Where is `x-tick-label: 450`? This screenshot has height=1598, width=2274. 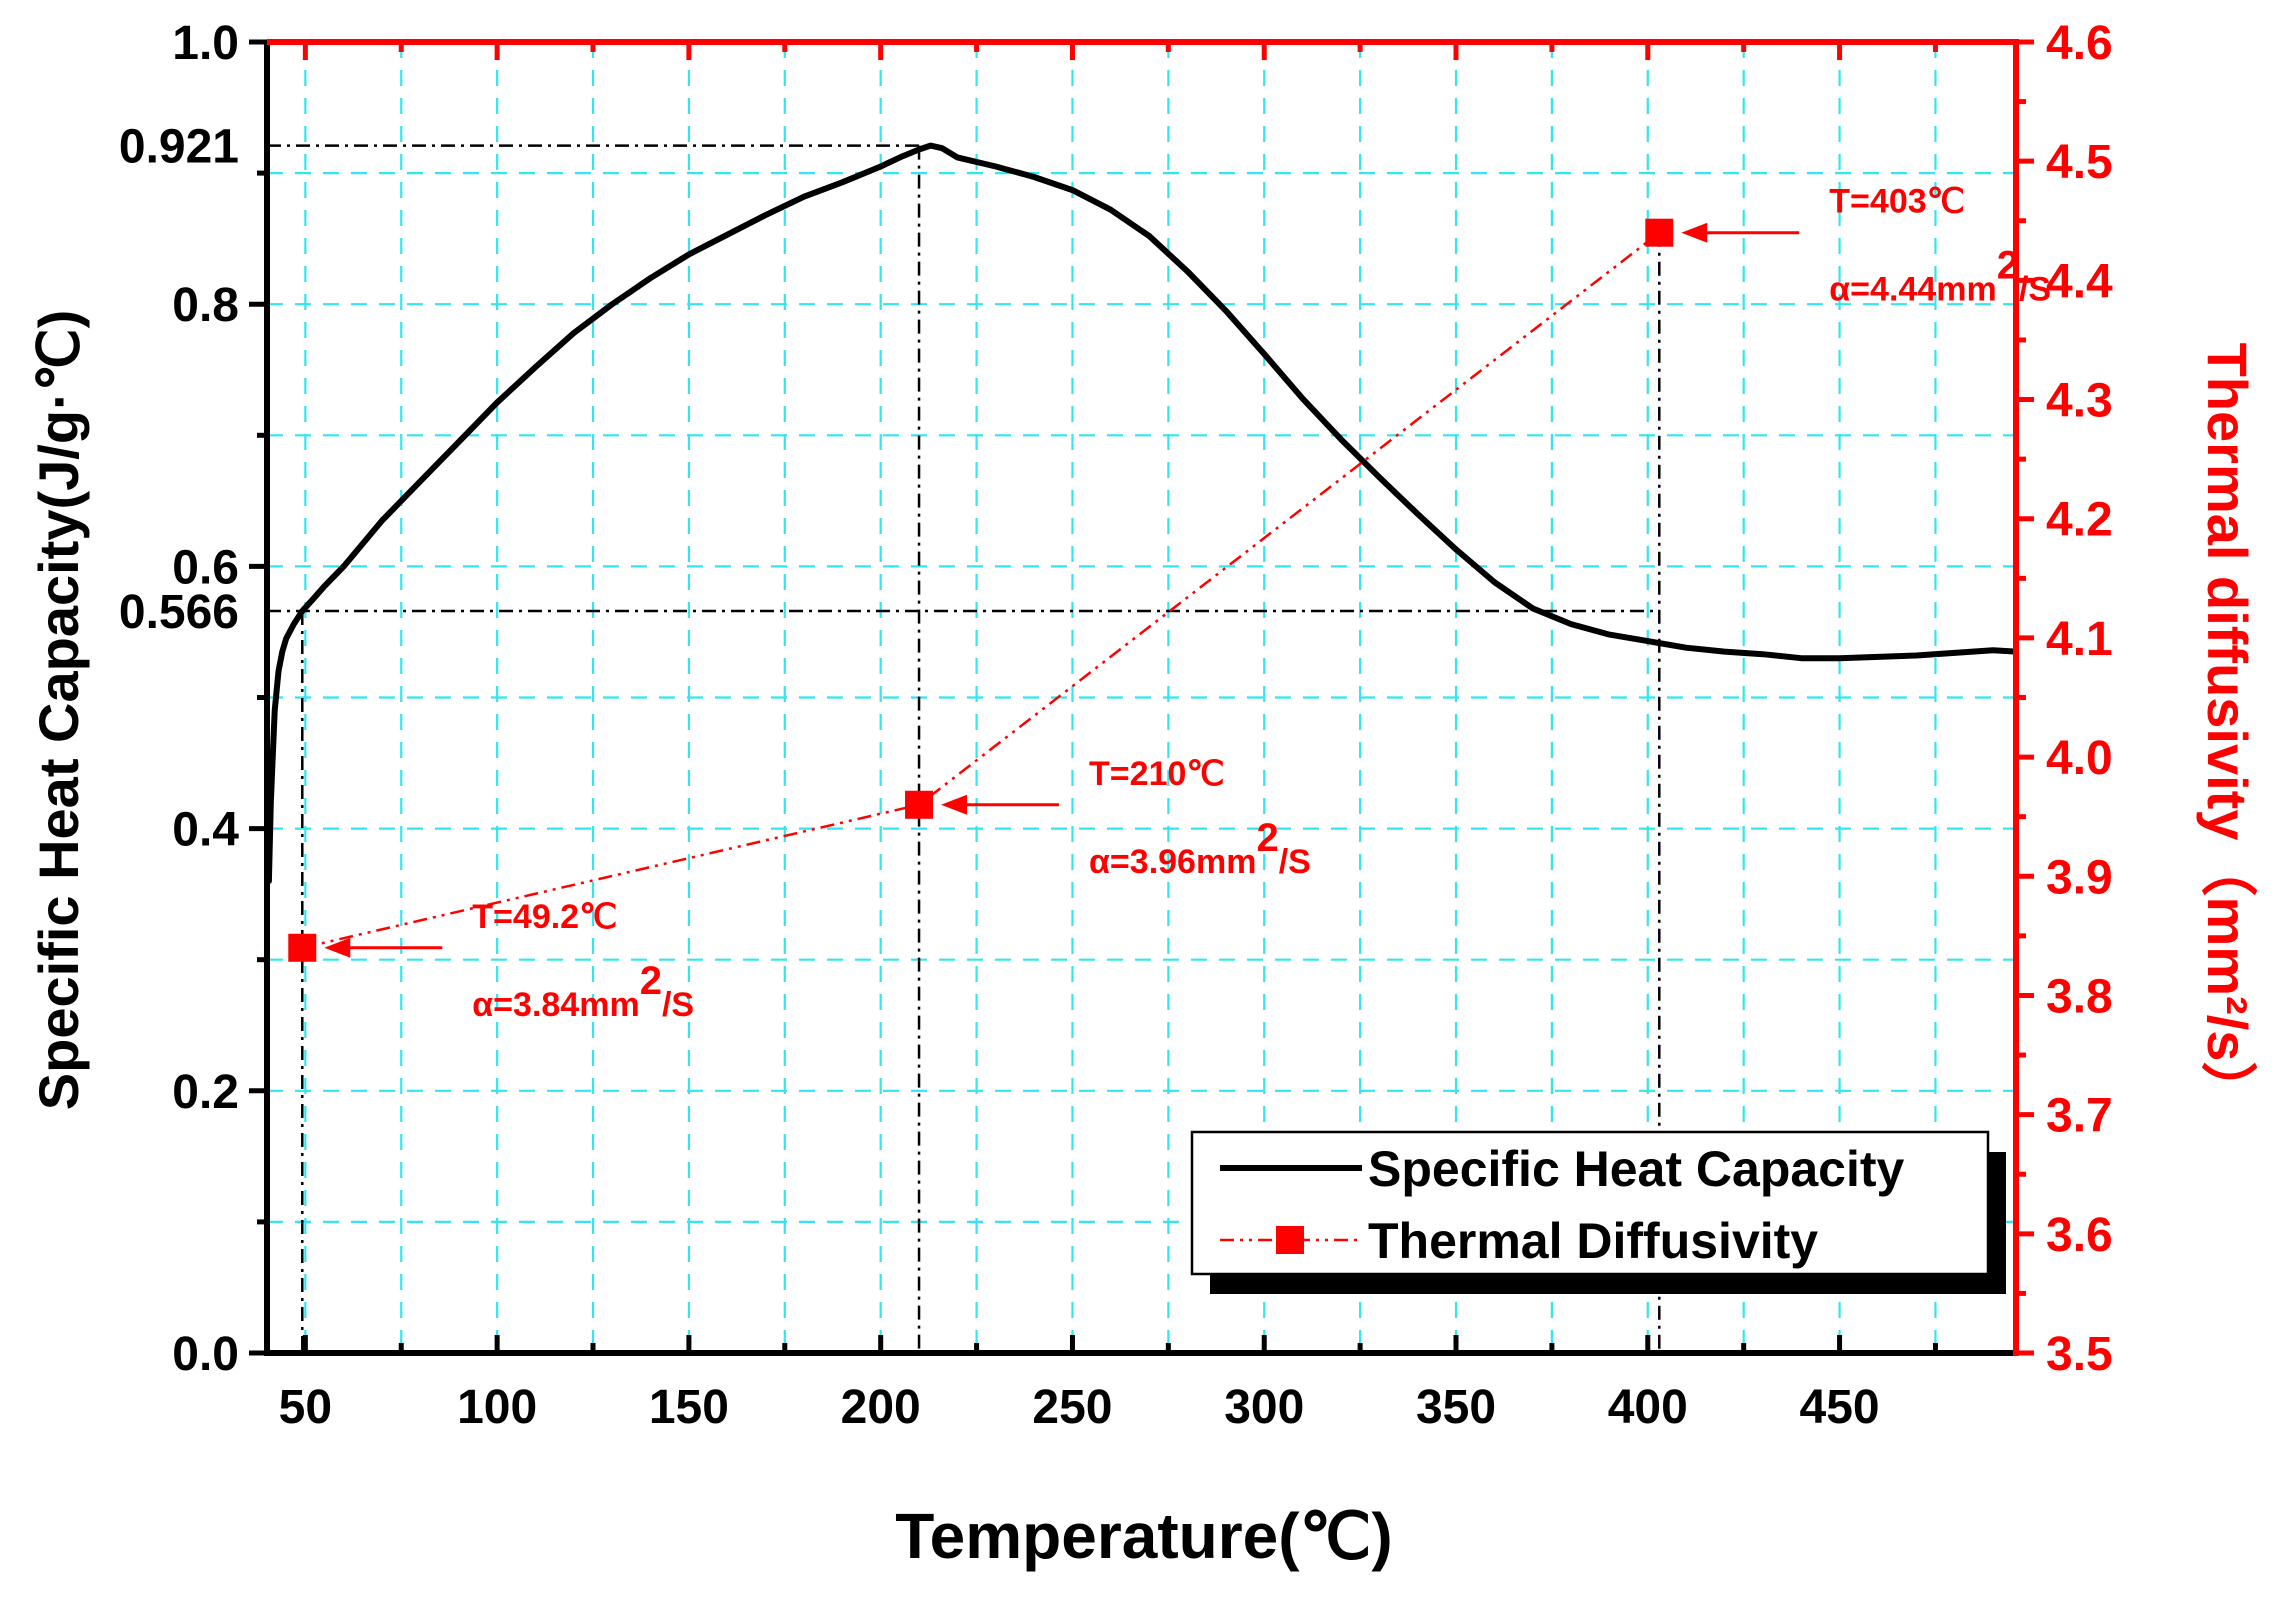
x-tick-label: 450 is located at coordinates (1840, 1407).